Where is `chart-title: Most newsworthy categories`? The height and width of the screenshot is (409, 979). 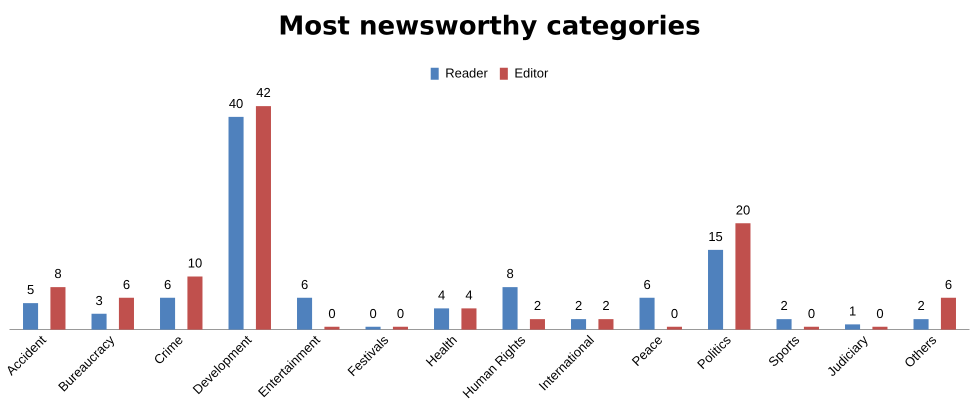
chart-title: Most newsworthy categories is located at coordinates (489, 26).